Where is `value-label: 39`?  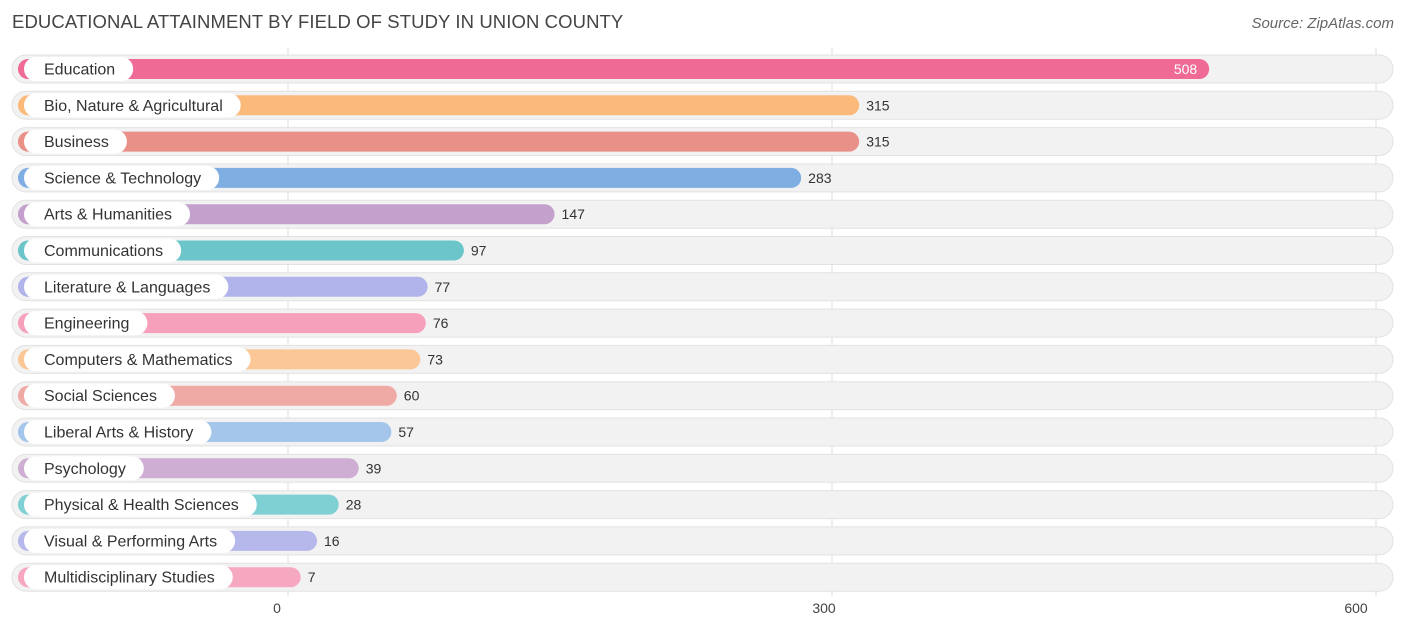
value-label: 39 is located at coordinates (374, 468).